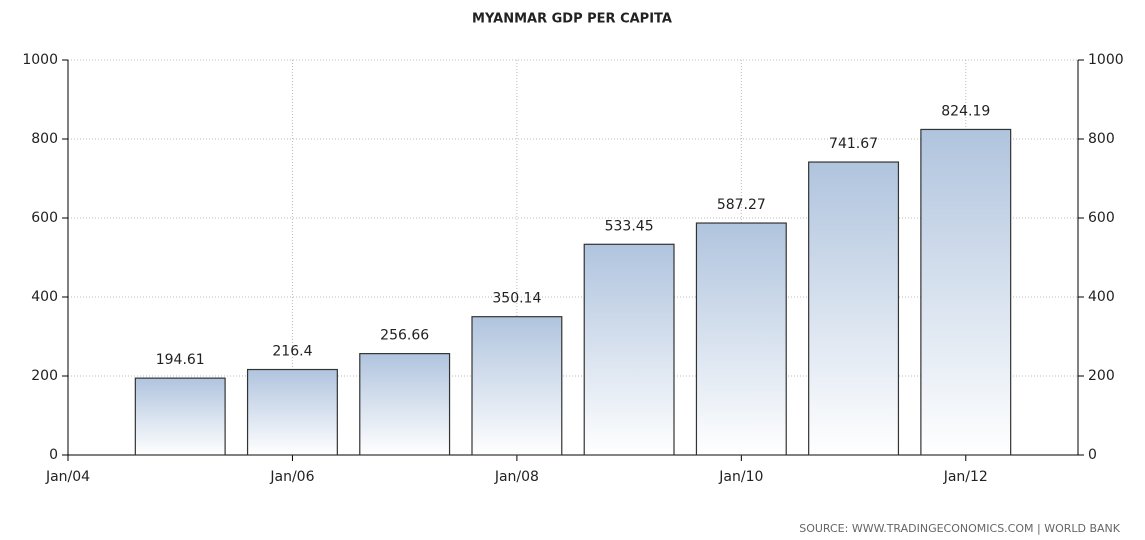 The height and width of the screenshot is (540, 1145). What do you see at coordinates (404, 336) in the screenshot?
I see `value-label: 256.66` at bounding box center [404, 336].